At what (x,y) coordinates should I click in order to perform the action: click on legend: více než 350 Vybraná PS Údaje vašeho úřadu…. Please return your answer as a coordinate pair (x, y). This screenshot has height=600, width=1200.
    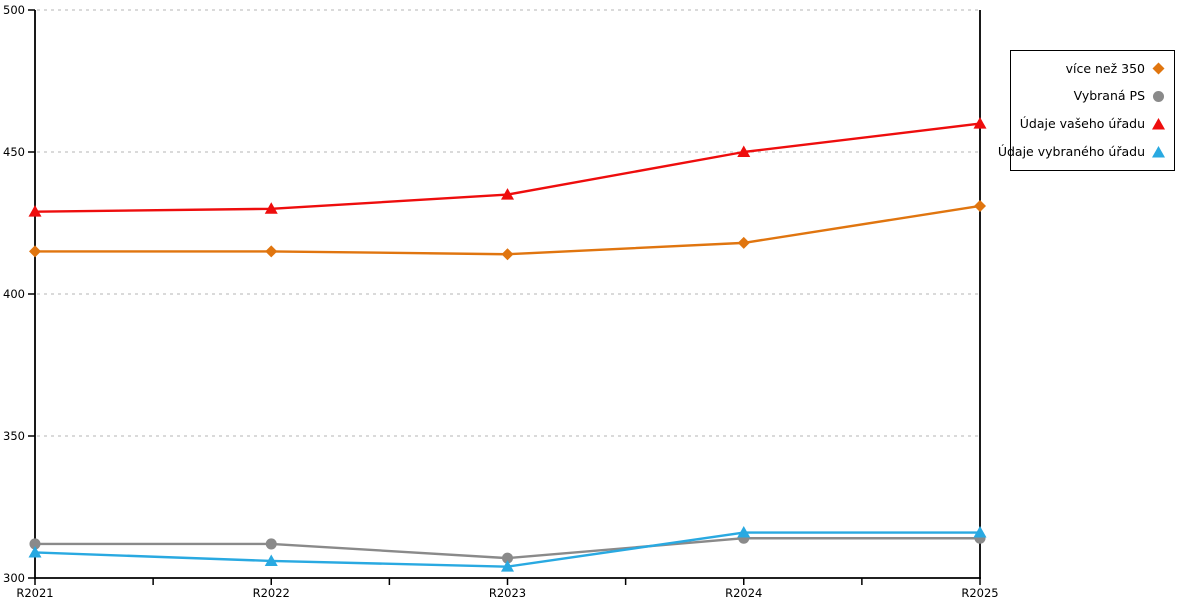
    Looking at the image, I should click on (1086, 110).